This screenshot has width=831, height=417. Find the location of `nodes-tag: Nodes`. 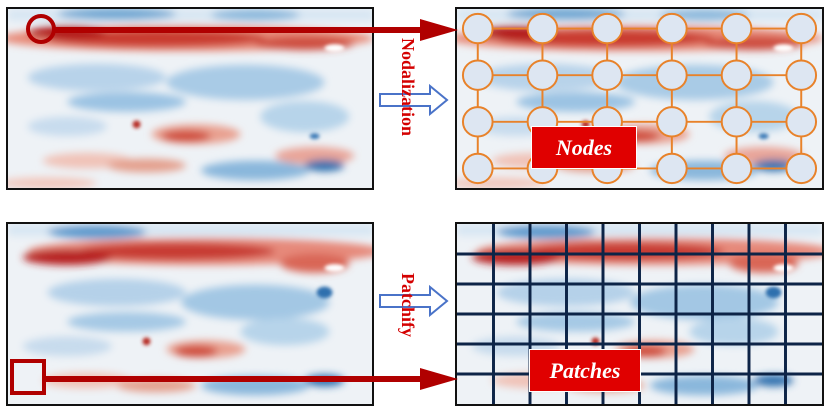

nodes-tag: Nodes is located at coordinates (584, 147).